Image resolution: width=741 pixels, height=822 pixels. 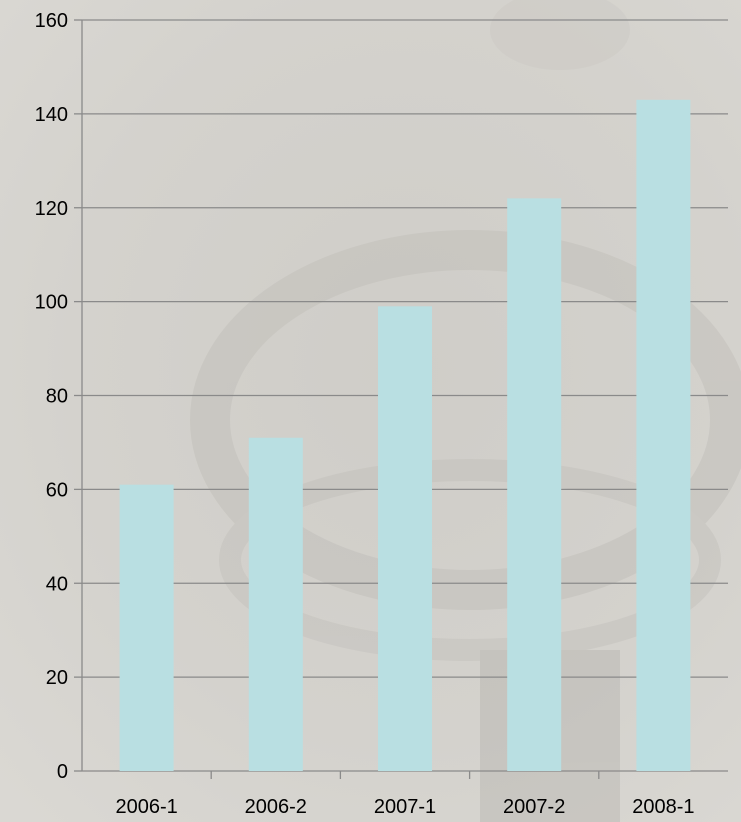 What do you see at coordinates (276, 807) in the screenshot?
I see `x-tick-label: 2006-2` at bounding box center [276, 807].